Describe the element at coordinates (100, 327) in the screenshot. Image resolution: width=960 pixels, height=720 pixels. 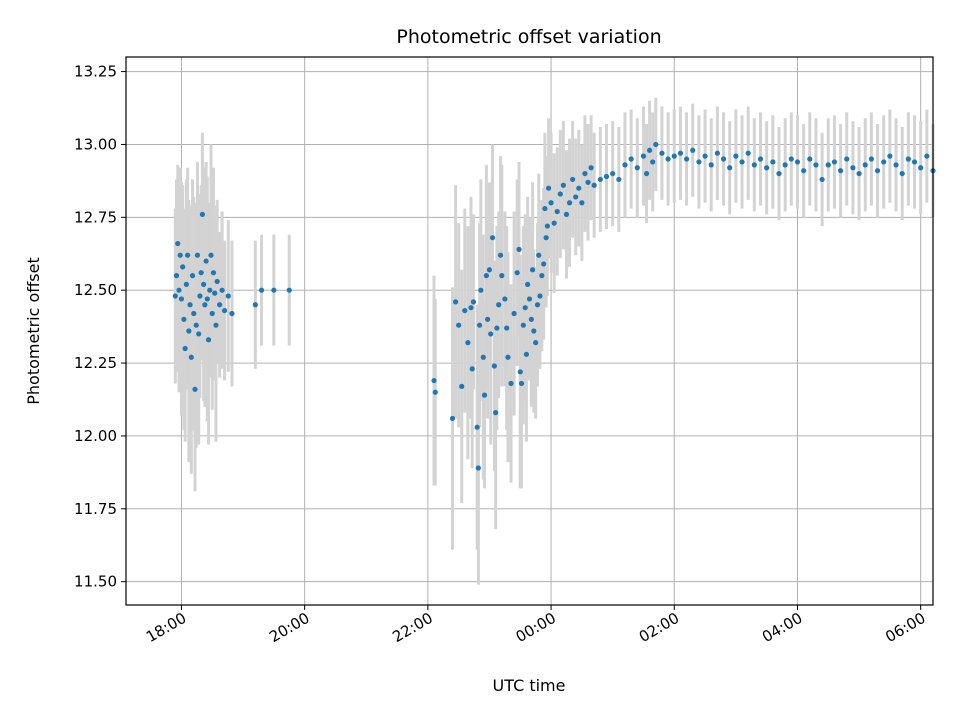
I see `y-axis-ticks: 11.50 11.75 12.00 12.25 12.50 12.75 13.00 13.25` at that location.